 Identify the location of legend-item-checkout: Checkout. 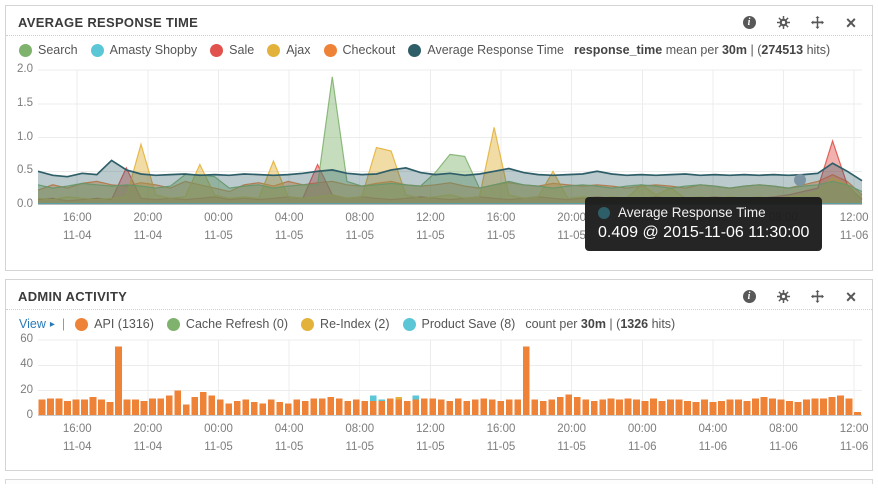
(359, 50).